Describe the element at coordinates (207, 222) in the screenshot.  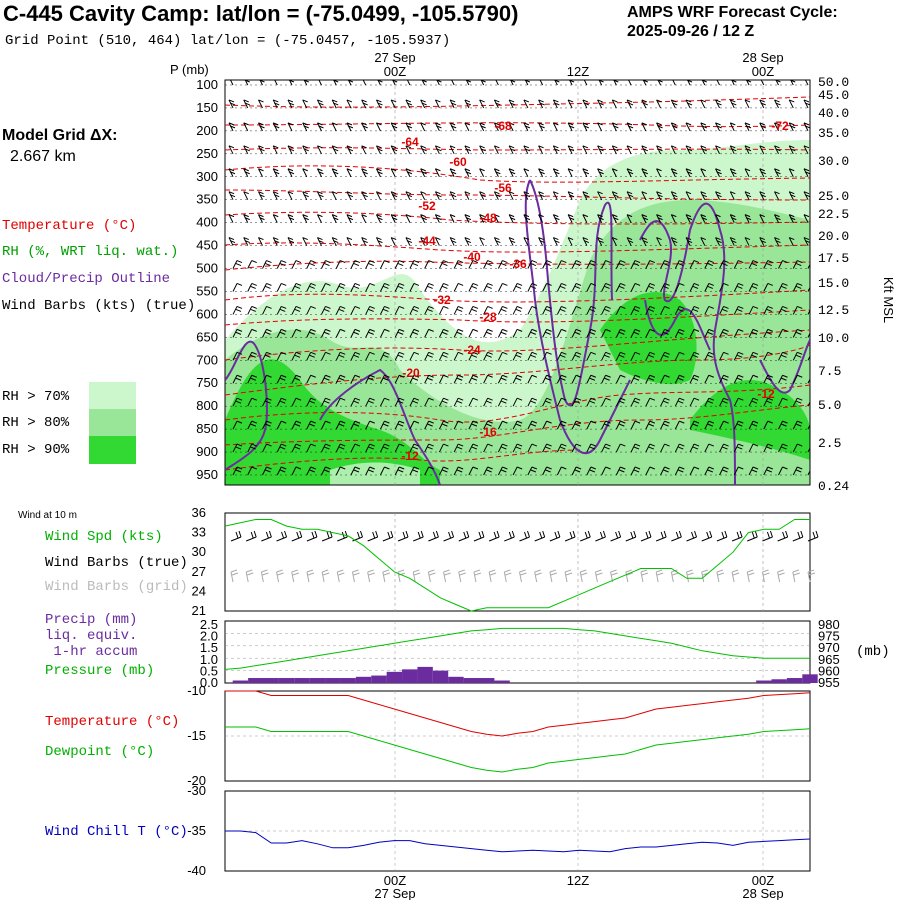
I see `pressure-tick-label: 400` at that location.